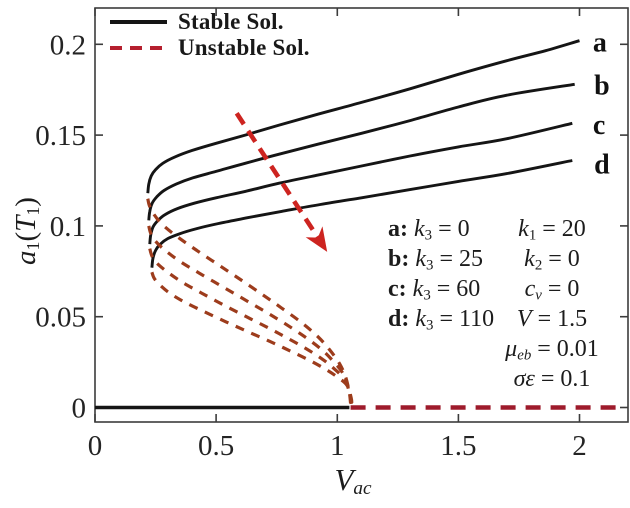 The height and width of the screenshot is (508, 630). Describe the element at coordinates (60, 318) in the screenshot. I see `y-tick-label: 0.05` at that location.